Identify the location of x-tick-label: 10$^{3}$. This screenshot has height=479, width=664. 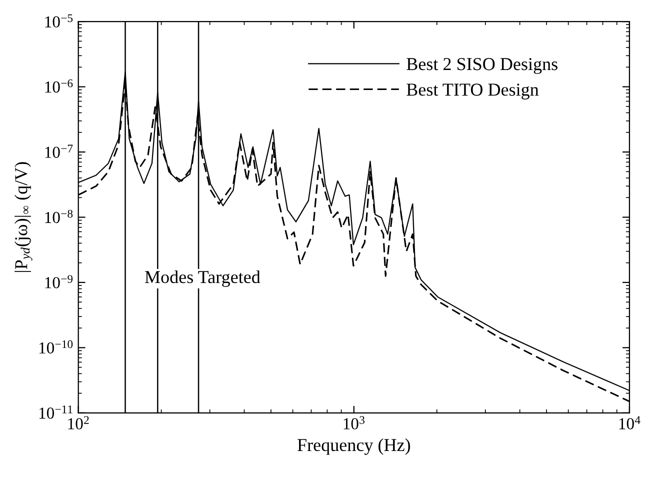
(354, 423).